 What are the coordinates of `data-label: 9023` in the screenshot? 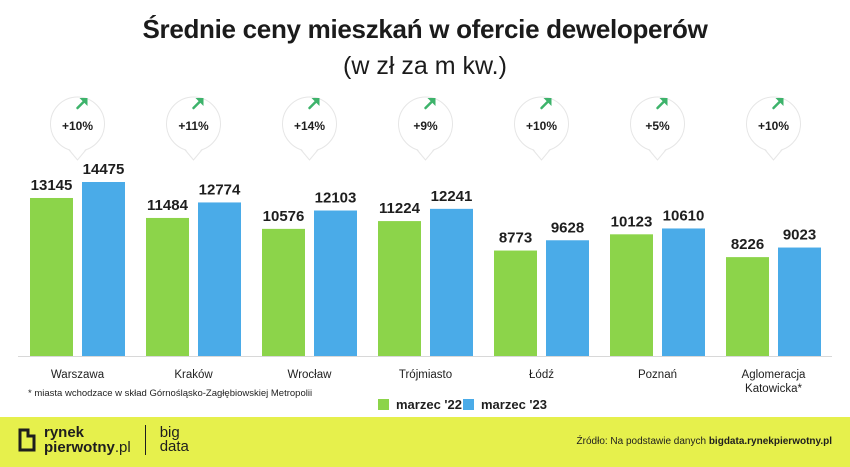 It's located at (799, 235).